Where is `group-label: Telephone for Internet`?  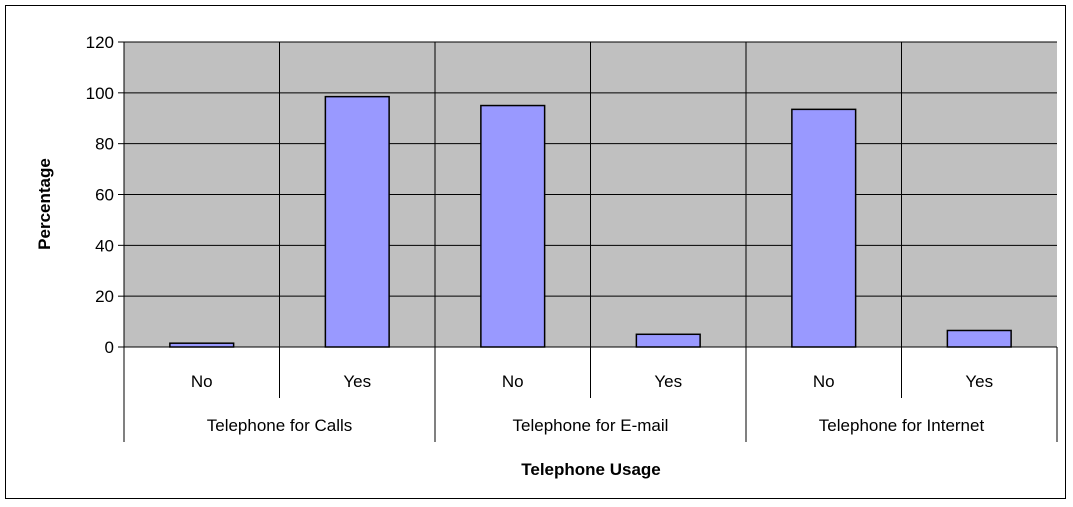
group-label: Telephone for Internet is located at coordinates (902, 425).